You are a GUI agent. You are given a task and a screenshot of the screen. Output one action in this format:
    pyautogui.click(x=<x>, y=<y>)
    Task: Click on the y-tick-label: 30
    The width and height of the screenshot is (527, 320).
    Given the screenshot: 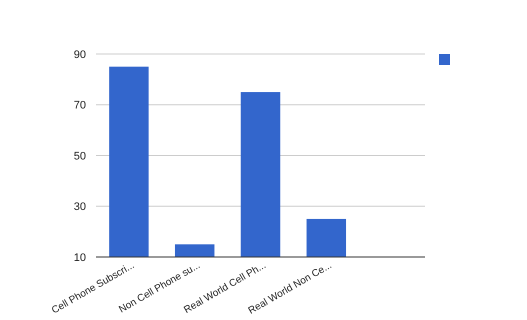 What is the action you would take?
    pyautogui.click(x=80, y=207)
    